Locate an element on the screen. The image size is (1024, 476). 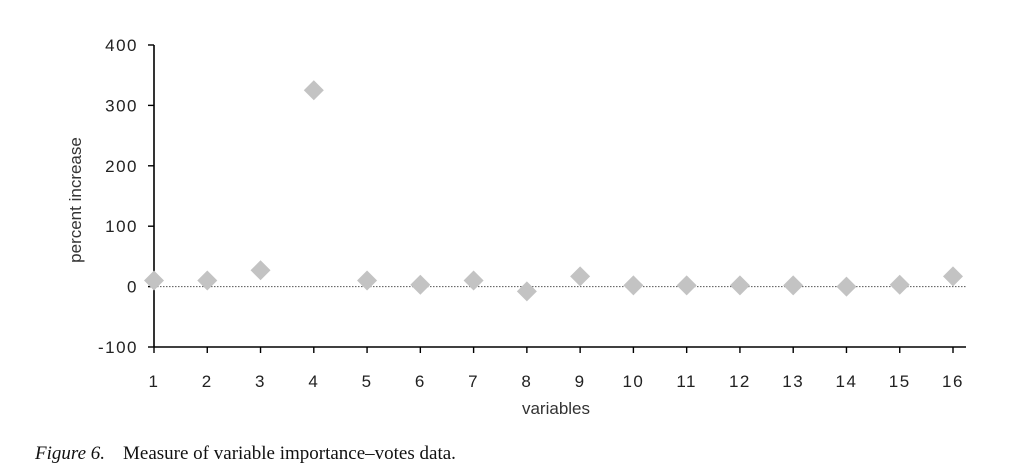
y-tick-label: 0 is located at coordinates (132, 287).